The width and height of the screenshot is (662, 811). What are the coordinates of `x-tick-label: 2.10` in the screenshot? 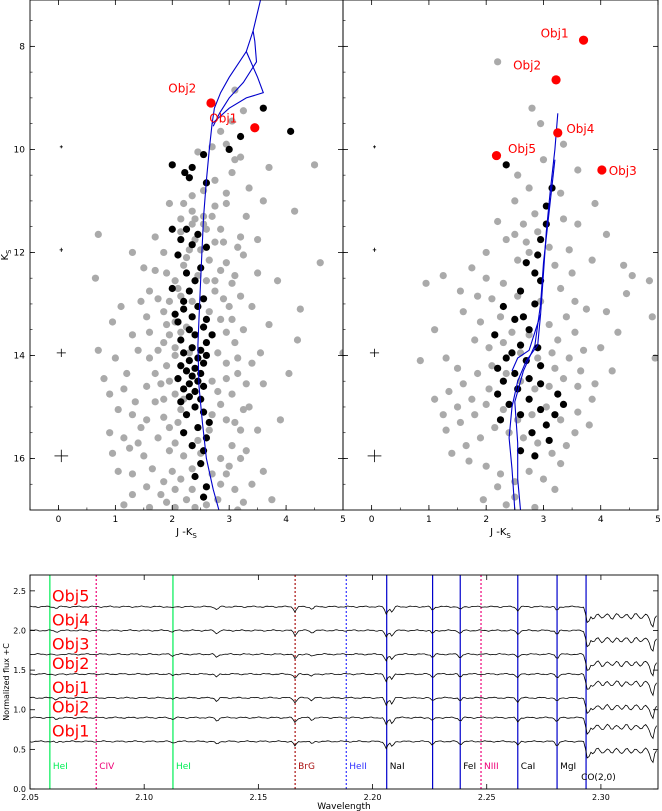 It's located at (144, 797).